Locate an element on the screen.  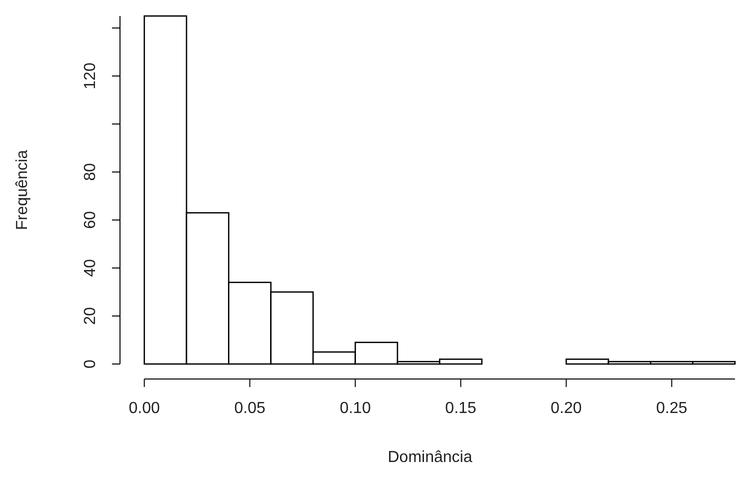
y-tick-label: 20 is located at coordinates (90, 316).